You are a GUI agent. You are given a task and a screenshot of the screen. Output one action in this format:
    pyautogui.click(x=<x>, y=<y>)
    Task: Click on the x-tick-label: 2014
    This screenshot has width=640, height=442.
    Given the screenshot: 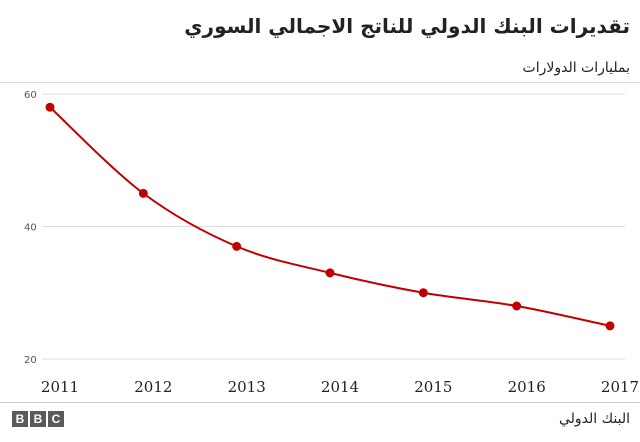 What is the action you would take?
    pyautogui.click(x=340, y=387)
    